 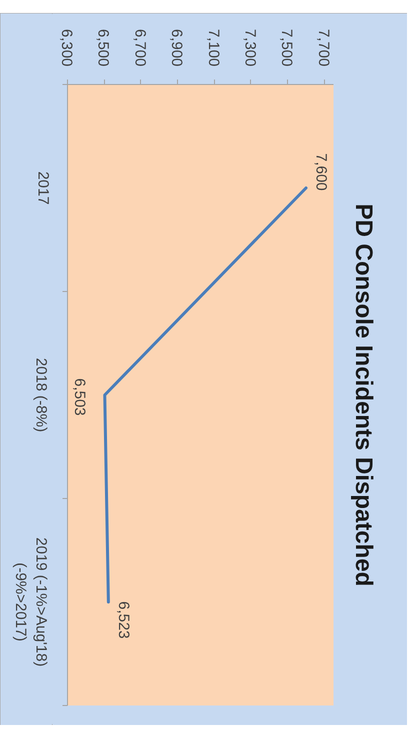 What do you see at coordinates (139, 47) in the screenshot?
I see `x-tick-label: 6,700` at bounding box center [139, 47].